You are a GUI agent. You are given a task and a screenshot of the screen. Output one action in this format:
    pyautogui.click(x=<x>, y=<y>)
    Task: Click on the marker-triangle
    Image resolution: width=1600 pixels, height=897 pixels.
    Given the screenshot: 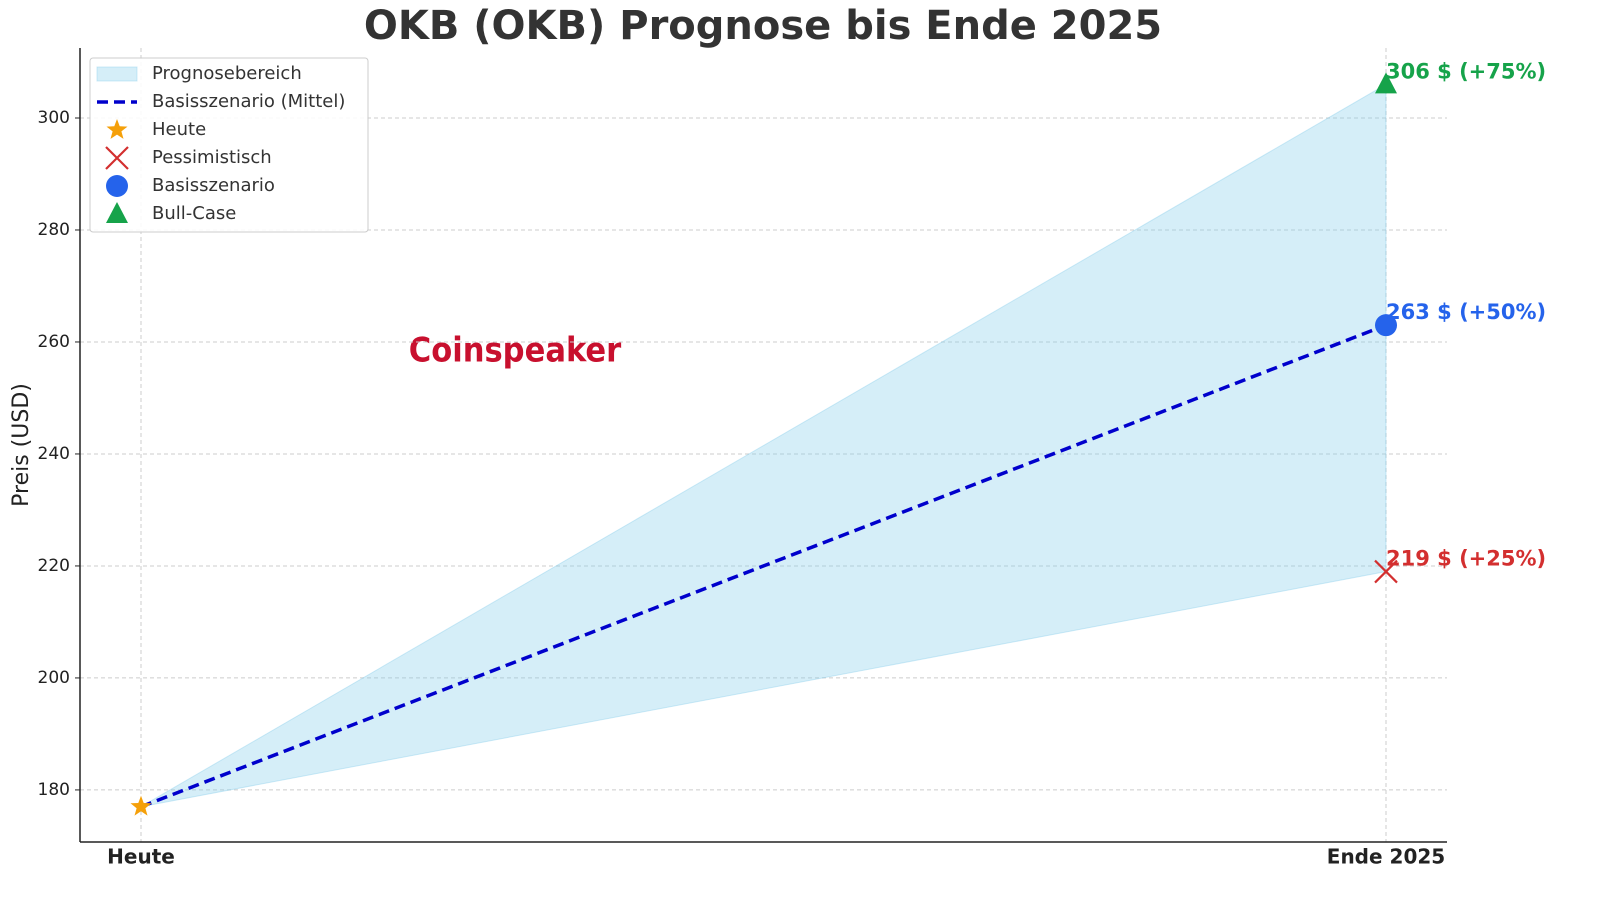 What is the action you would take?
    pyautogui.click(x=1386, y=83)
    